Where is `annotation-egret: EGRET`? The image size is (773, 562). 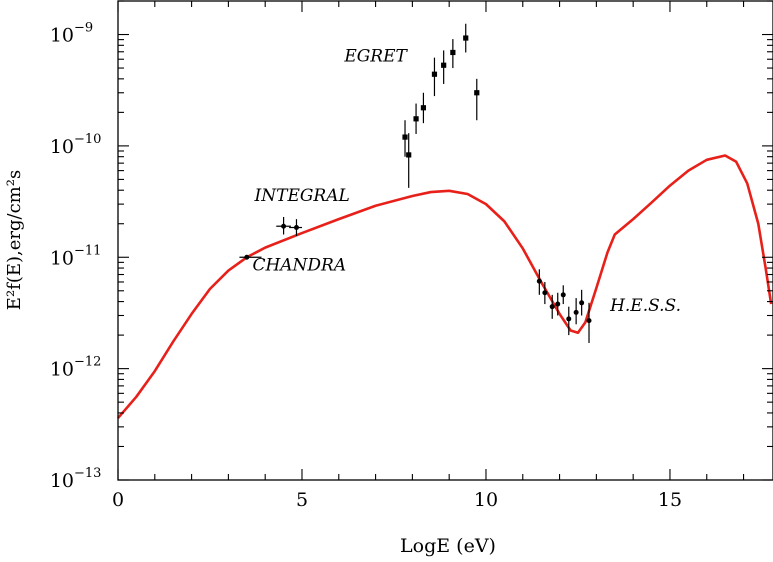 annotation-egret: EGRET is located at coordinates (375, 57).